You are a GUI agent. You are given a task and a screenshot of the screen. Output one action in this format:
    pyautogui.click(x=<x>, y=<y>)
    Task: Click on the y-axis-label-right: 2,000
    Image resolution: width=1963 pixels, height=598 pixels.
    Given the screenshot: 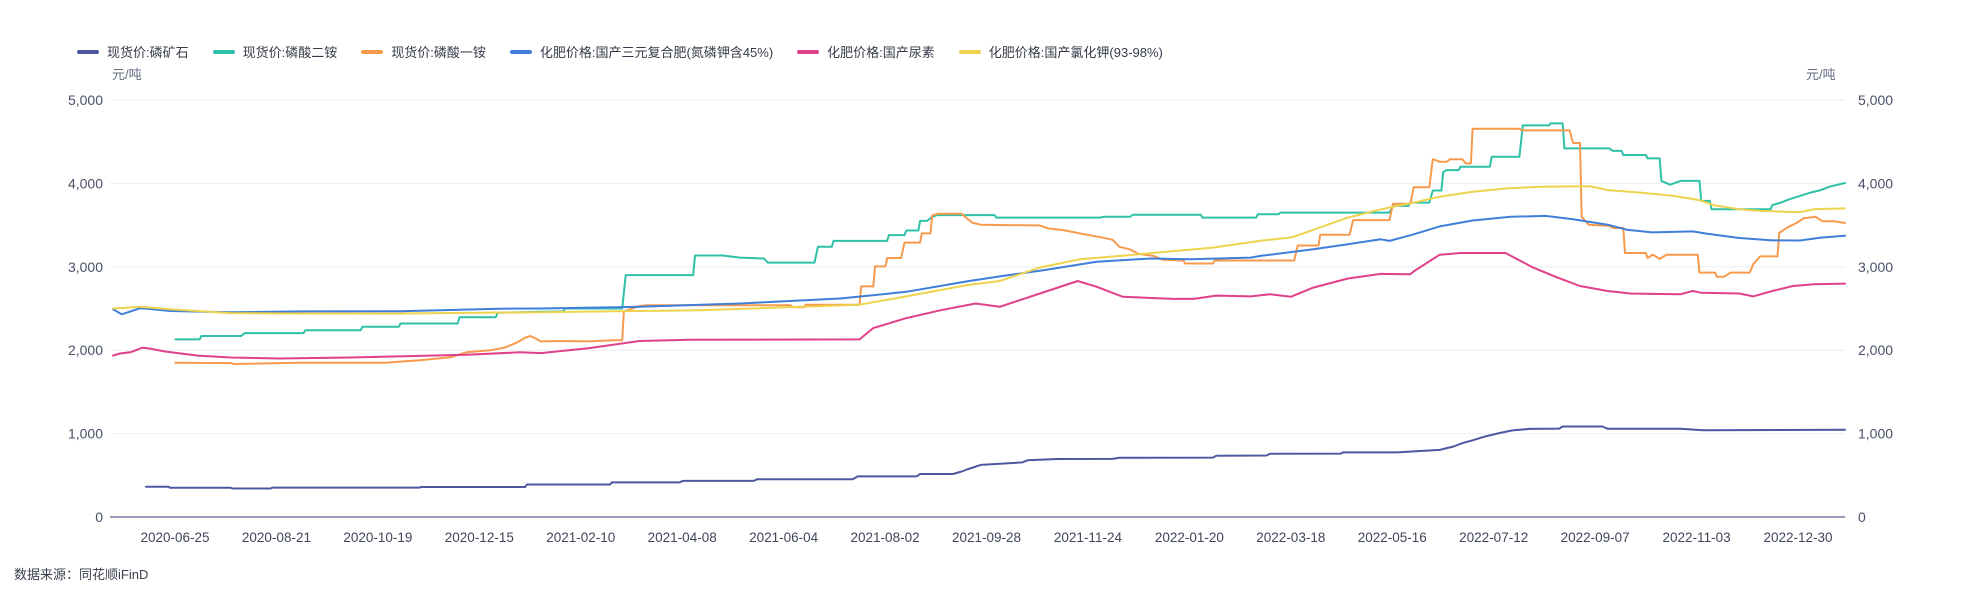 What is the action you would take?
    pyautogui.click(x=1875, y=350)
    